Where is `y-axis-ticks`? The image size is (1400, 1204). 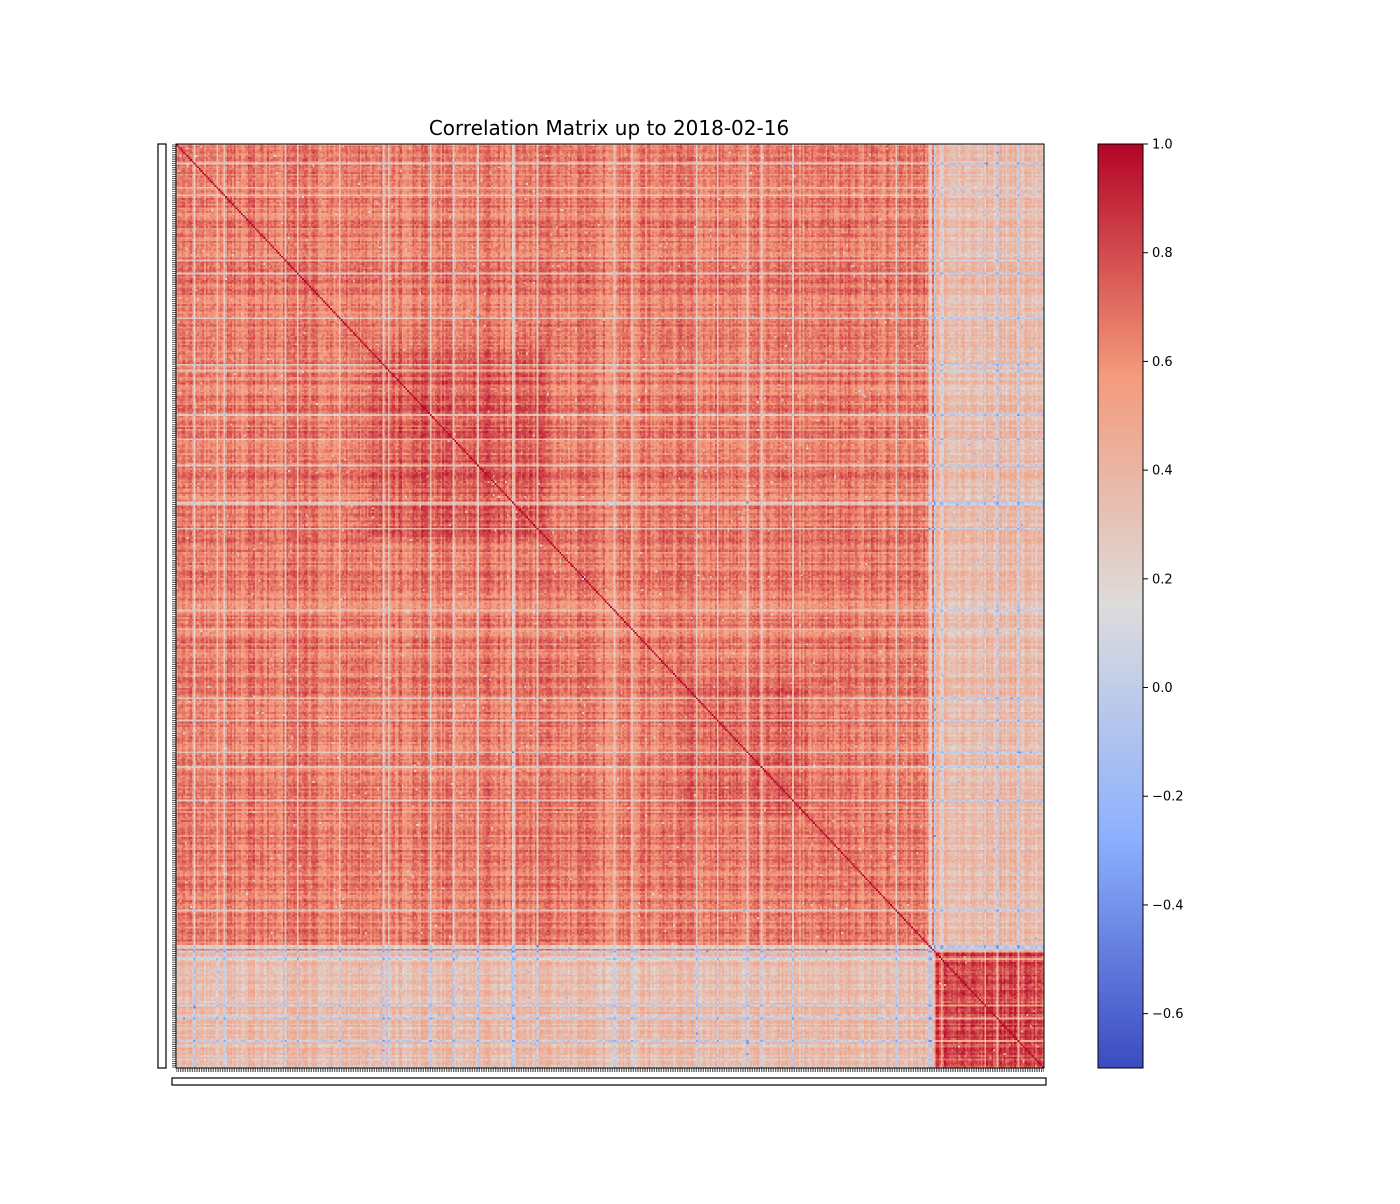
y-axis-ticks is located at coordinates (166, 606).